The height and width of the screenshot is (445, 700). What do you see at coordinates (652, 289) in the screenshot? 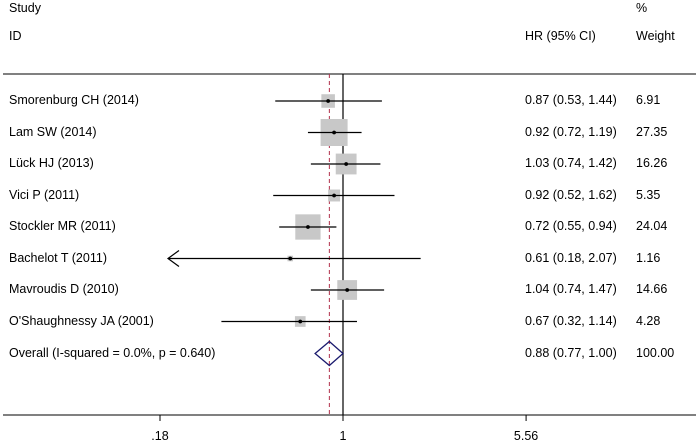
I see `study-weight: 14.66` at bounding box center [652, 289].